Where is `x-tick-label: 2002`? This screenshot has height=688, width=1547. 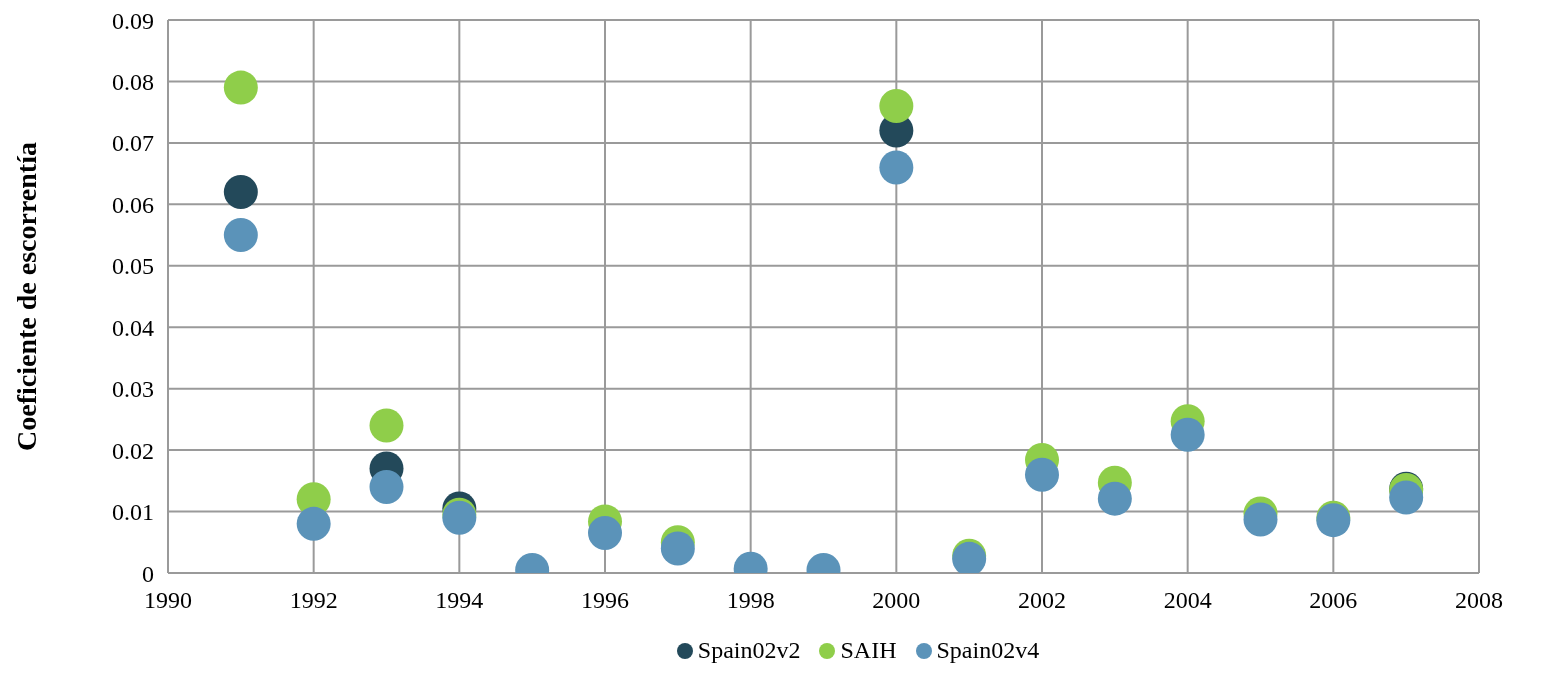 x-tick-label: 2002 is located at coordinates (1042, 600).